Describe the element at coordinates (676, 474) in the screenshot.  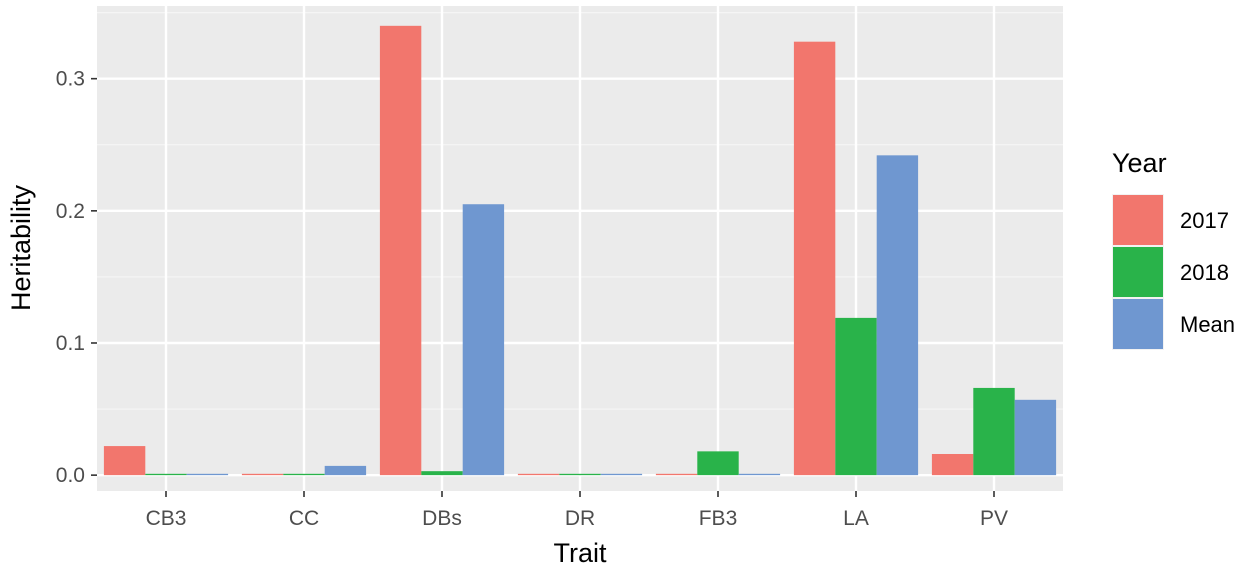
I see `bar-2017-fb3` at that location.